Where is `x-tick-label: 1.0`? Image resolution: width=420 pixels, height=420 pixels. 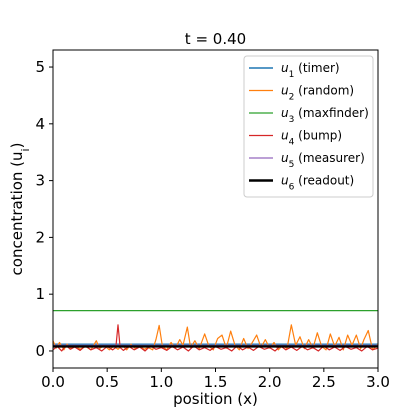 x-tick-label: 1.0 is located at coordinates (161, 382).